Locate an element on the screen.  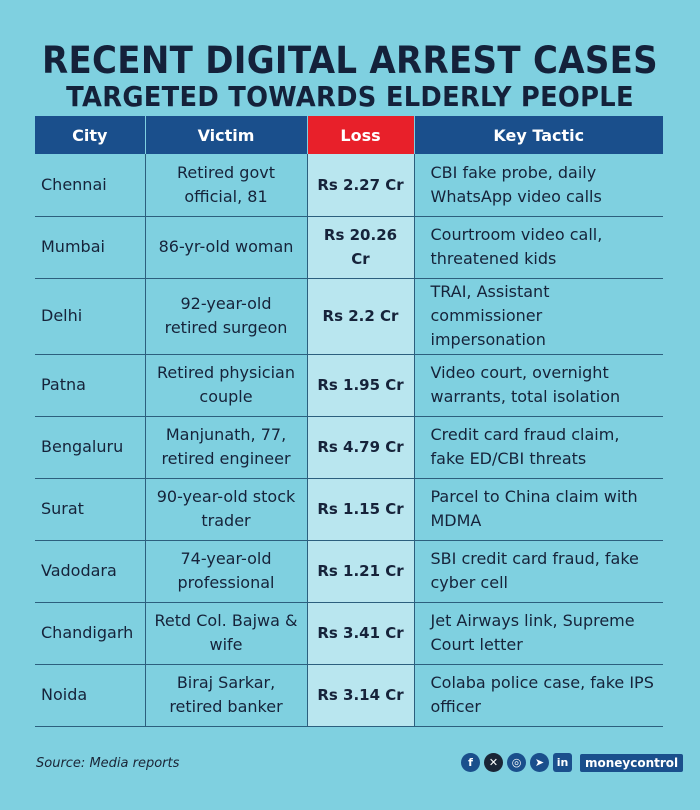
cell-loss: Rs 2.2 Cr is located at coordinates (361, 316).